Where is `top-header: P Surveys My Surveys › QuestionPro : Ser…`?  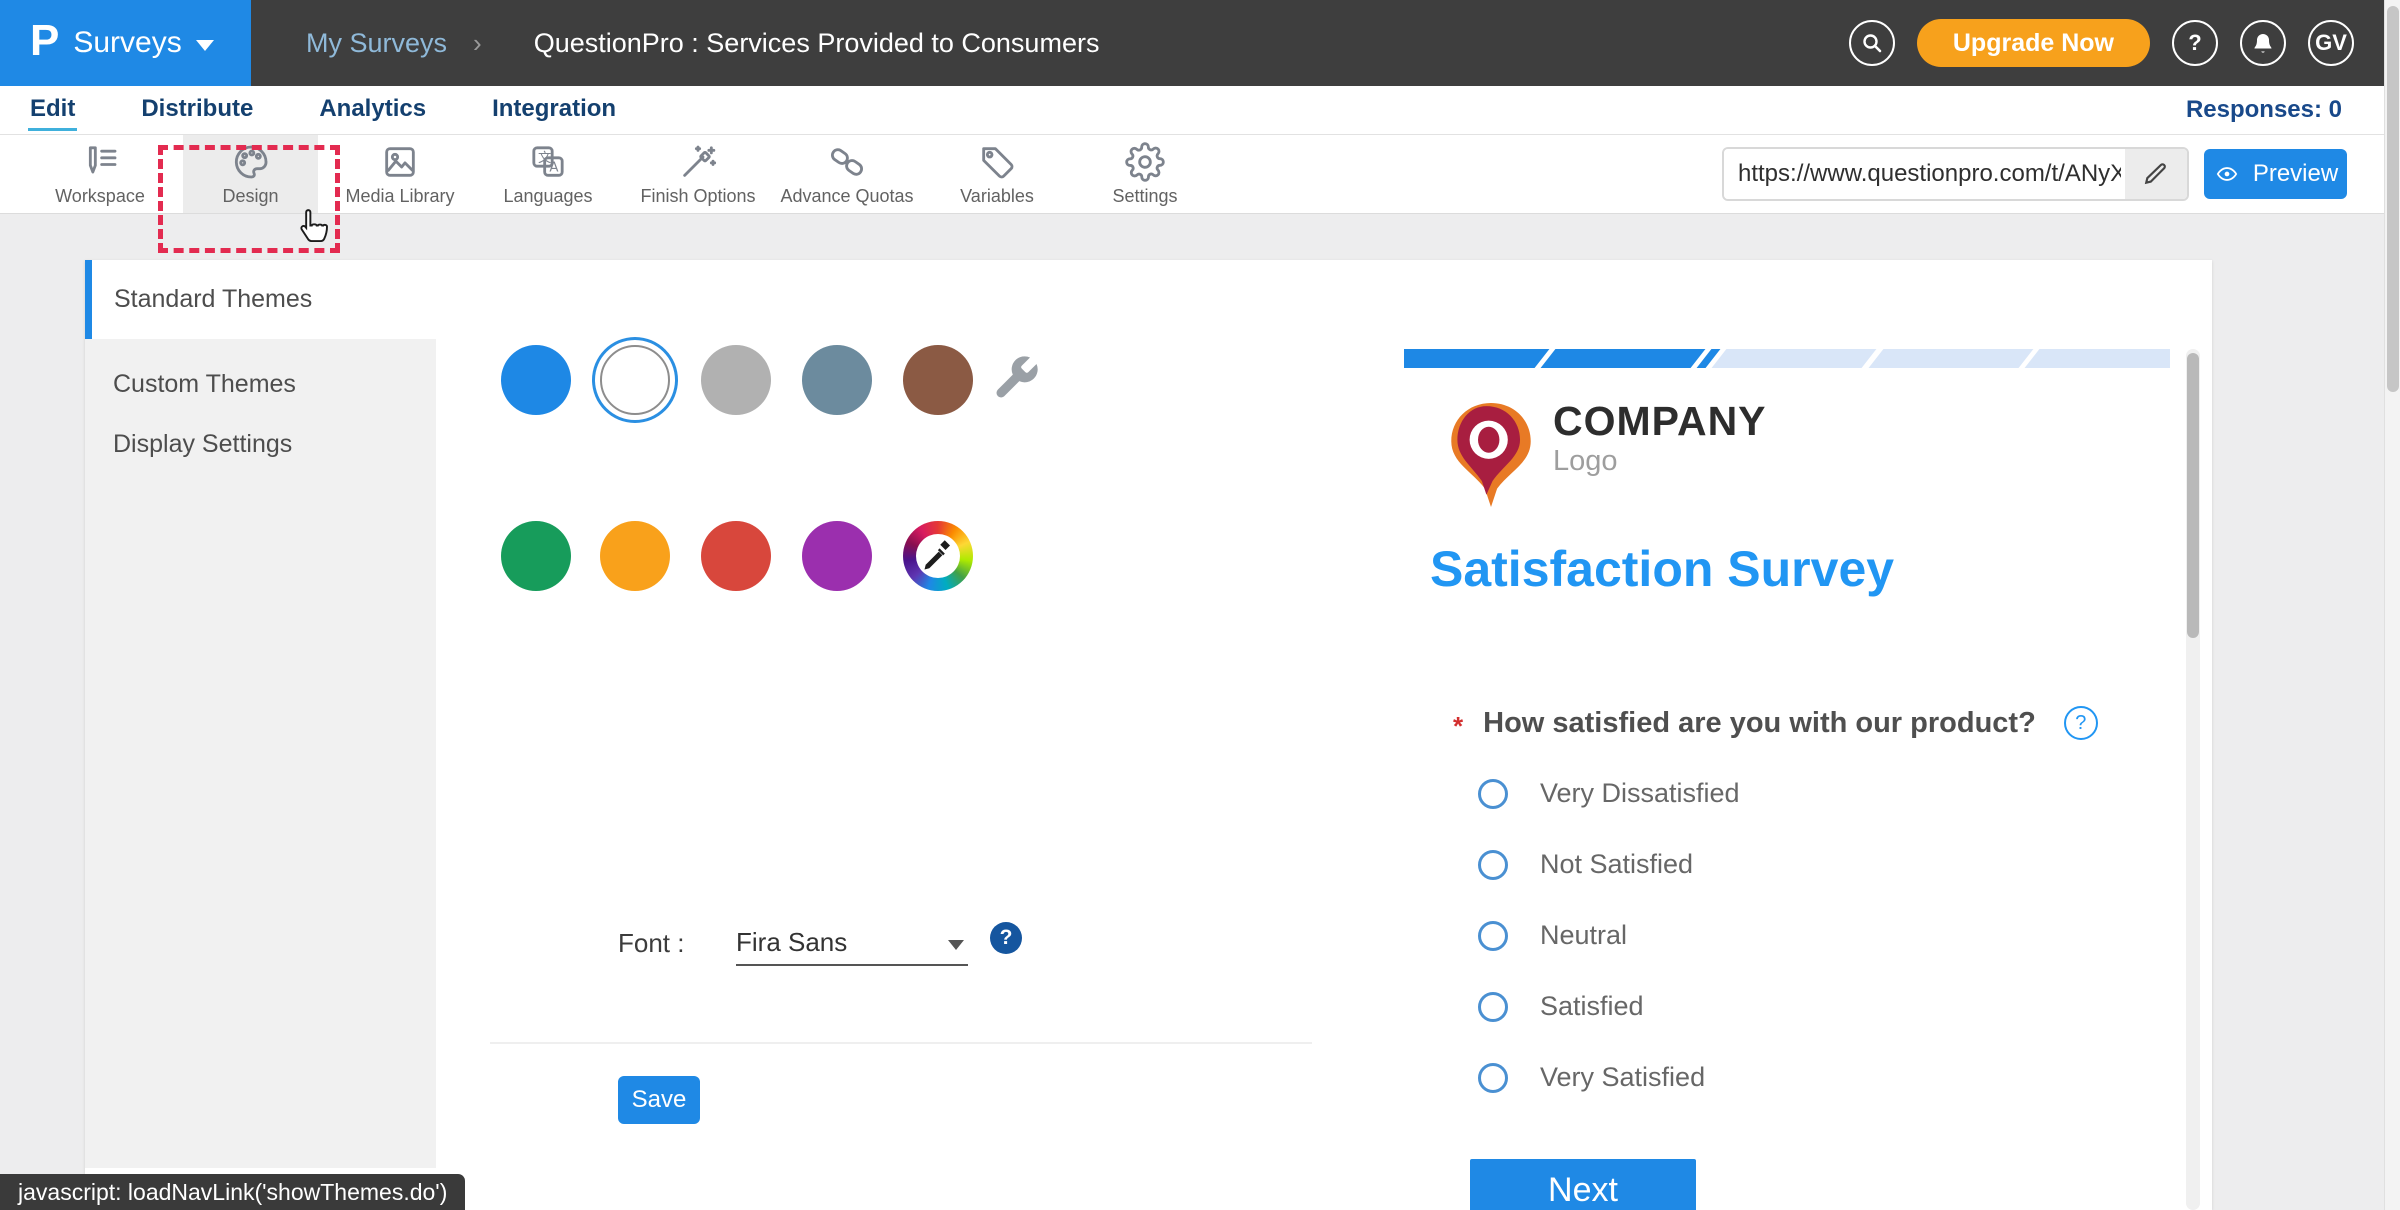 top-header: P Surveys My Surveys › QuestionPro : Ser… is located at coordinates (1200, 43).